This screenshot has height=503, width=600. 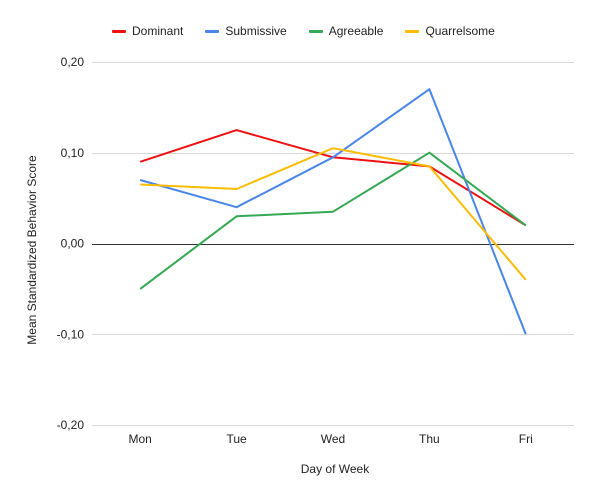 I want to click on x-tick-label: Thu, so click(x=429, y=439).